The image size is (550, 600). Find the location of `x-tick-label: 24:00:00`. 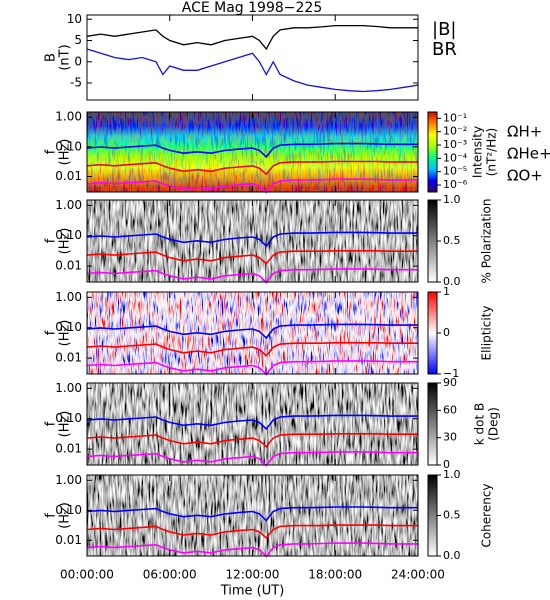

x-tick-label: 24:00:00 is located at coordinates (418, 575).